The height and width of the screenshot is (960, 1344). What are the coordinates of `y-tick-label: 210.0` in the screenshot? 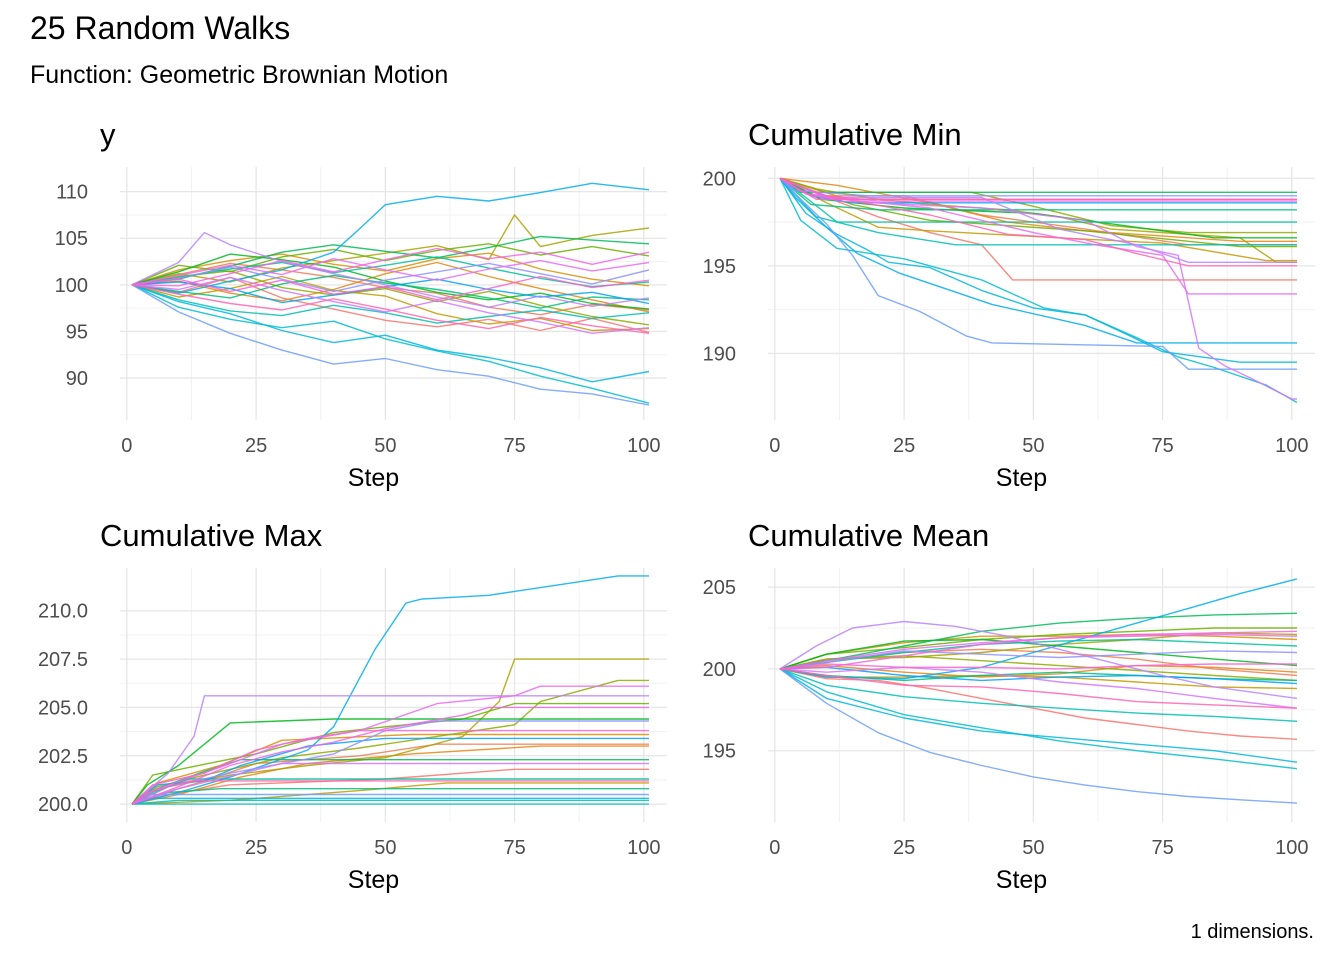 It's located at (63, 612).